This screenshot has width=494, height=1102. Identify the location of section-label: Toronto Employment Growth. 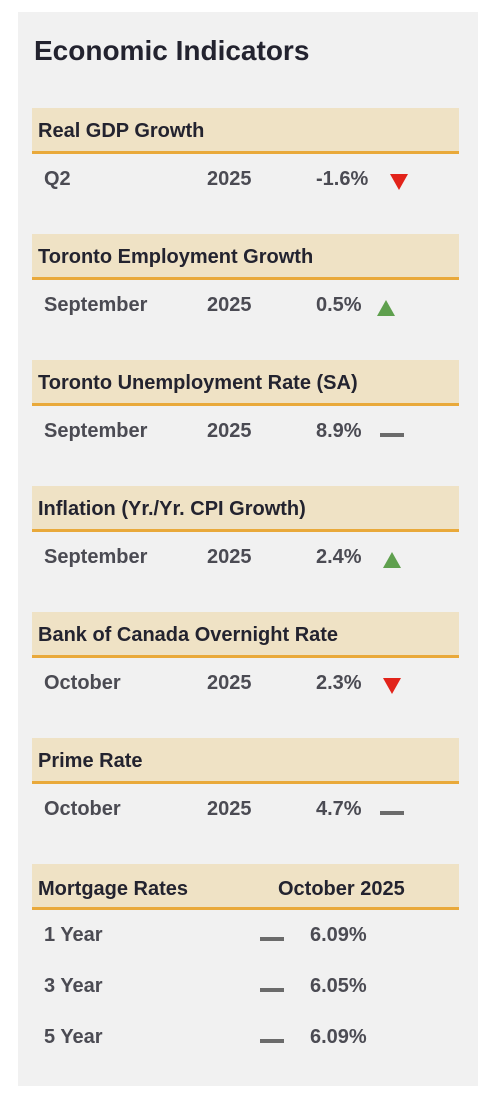
(176, 257).